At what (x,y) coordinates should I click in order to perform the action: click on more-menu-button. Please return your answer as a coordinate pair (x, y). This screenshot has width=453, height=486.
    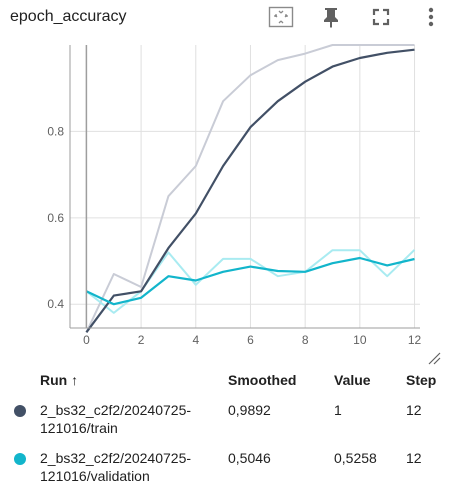
    Looking at the image, I should click on (431, 17).